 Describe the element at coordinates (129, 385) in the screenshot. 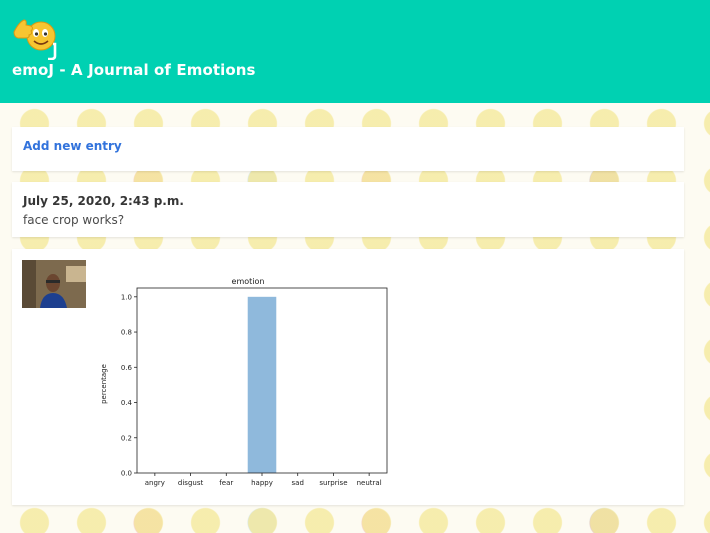

I see `y-axis-ticks: 0.0 0.2 0.4 0.6 0.8 1.0` at that location.